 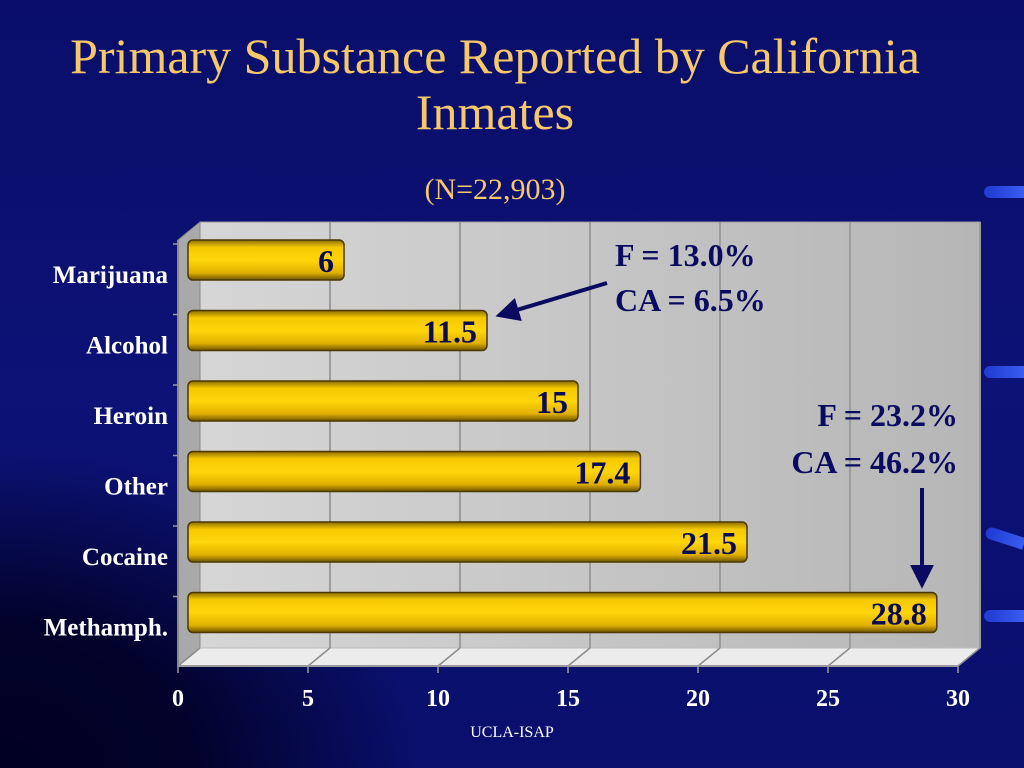 What do you see at coordinates (178, 699) in the screenshot?
I see `x-tick-label: 0` at bounding box center [178, 699].